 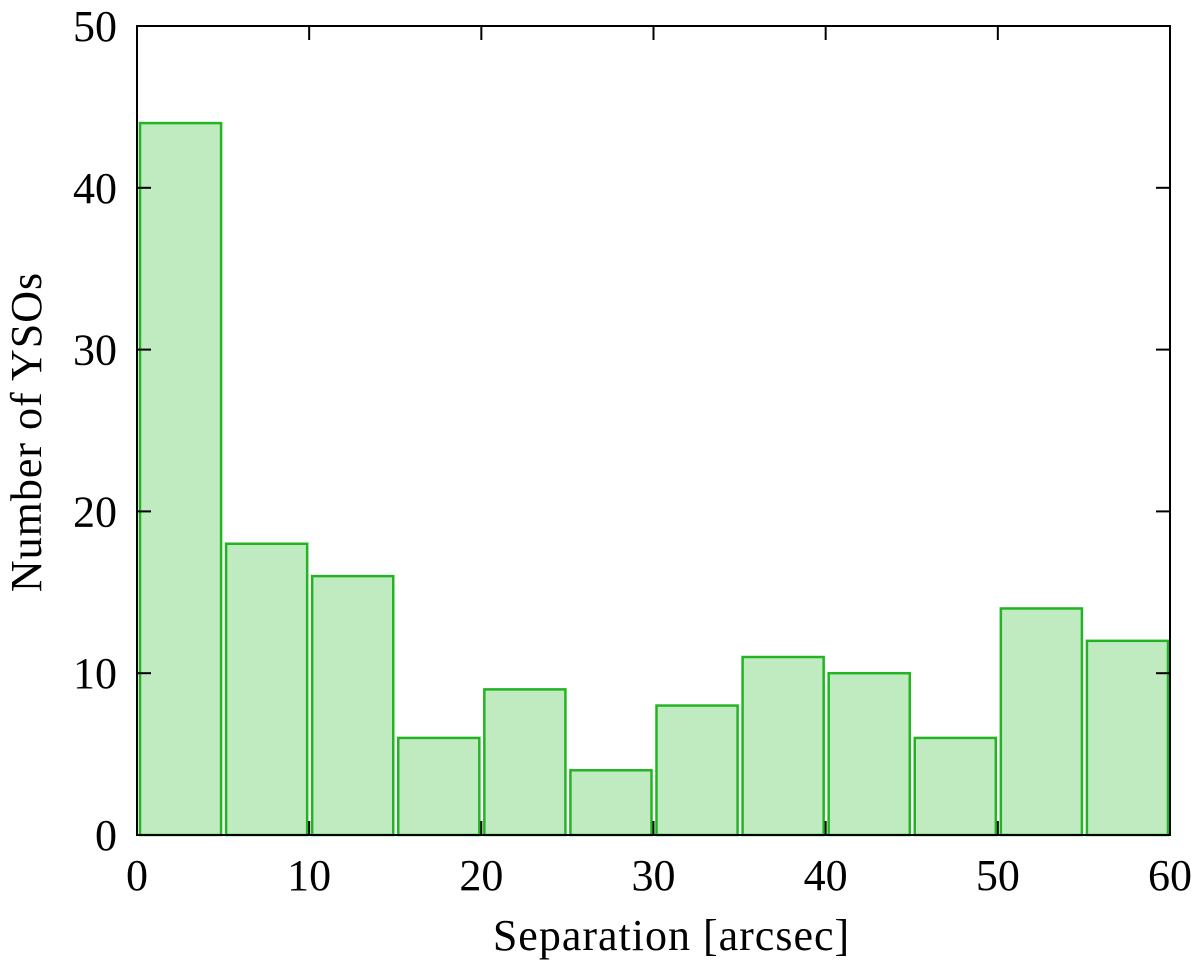 I want to click on x-tick-label: 40, so click(x=826, y=875).